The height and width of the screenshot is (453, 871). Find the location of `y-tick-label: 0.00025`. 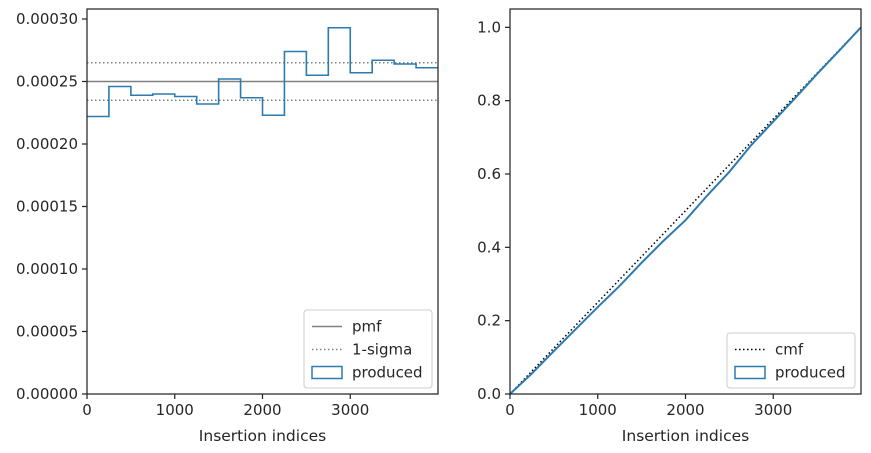

y-tick-label: 0.00025 is located at coordinates (47, 82).